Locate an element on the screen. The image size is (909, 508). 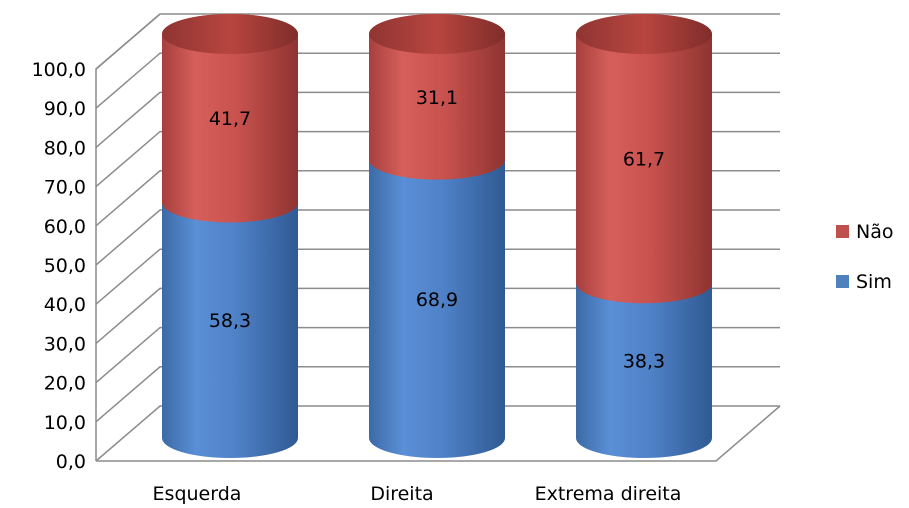
legend-label: Sim is located at coordinates (874, 282).